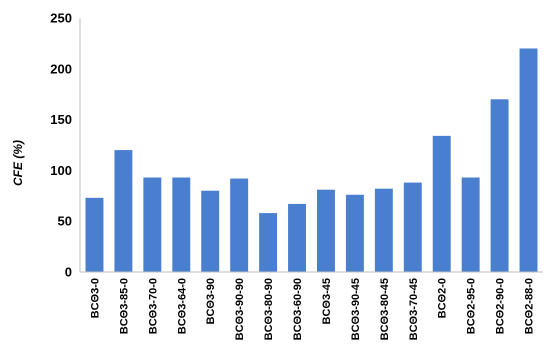 The width and height of the screenshot is (547, 359). I want to click on x-tick-label: BCΘ3-90-45, so click(356, 309).